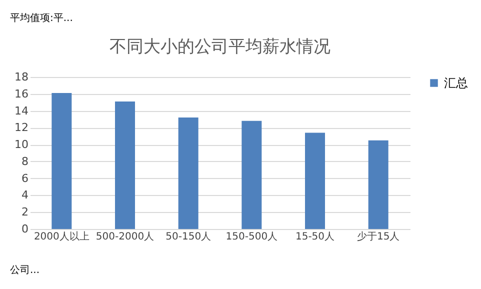 This screenshot has height=289, width=481. What do you see at coordinates (25, 212) in the screenshot?
I see `y-tick-label: 2` at bounding box center [25, 212].